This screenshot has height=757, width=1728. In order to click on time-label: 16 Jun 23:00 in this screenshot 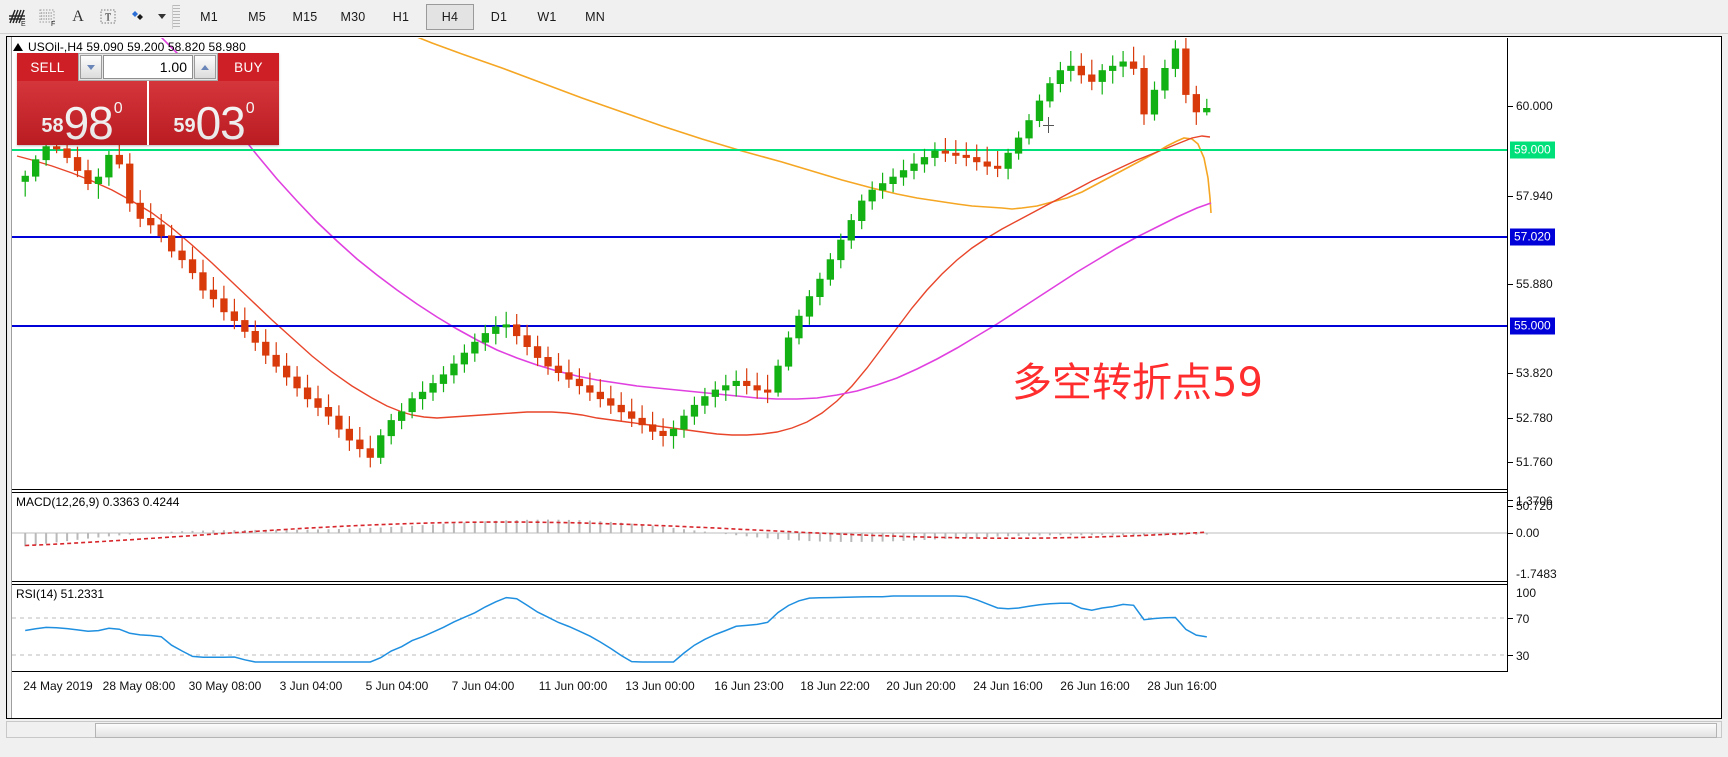, I will do `click(749, 686)`.